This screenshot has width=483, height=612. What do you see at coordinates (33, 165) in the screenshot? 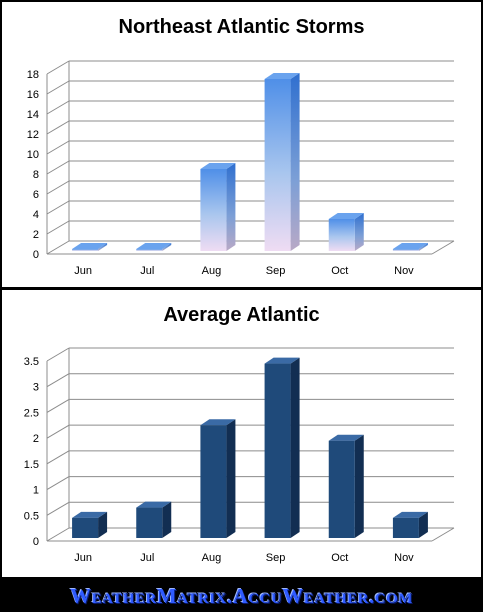
I see `y-tick-labels: 0 2 4 6 8 10 12 14 16 18` at bounding box center [33, 165].